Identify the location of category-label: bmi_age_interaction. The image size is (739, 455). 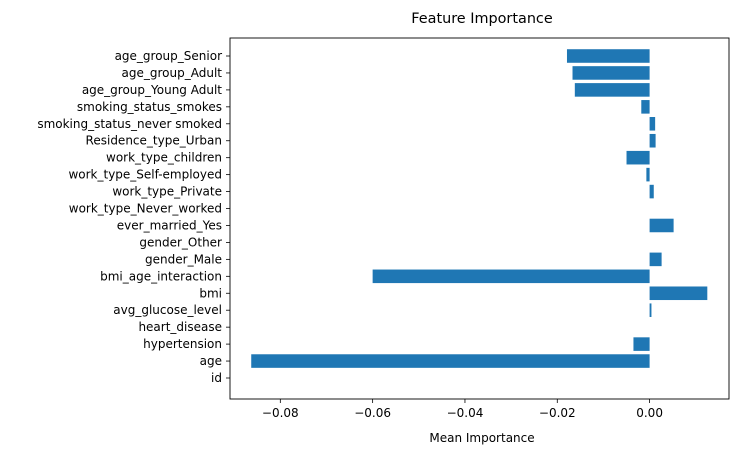
(161, 276).